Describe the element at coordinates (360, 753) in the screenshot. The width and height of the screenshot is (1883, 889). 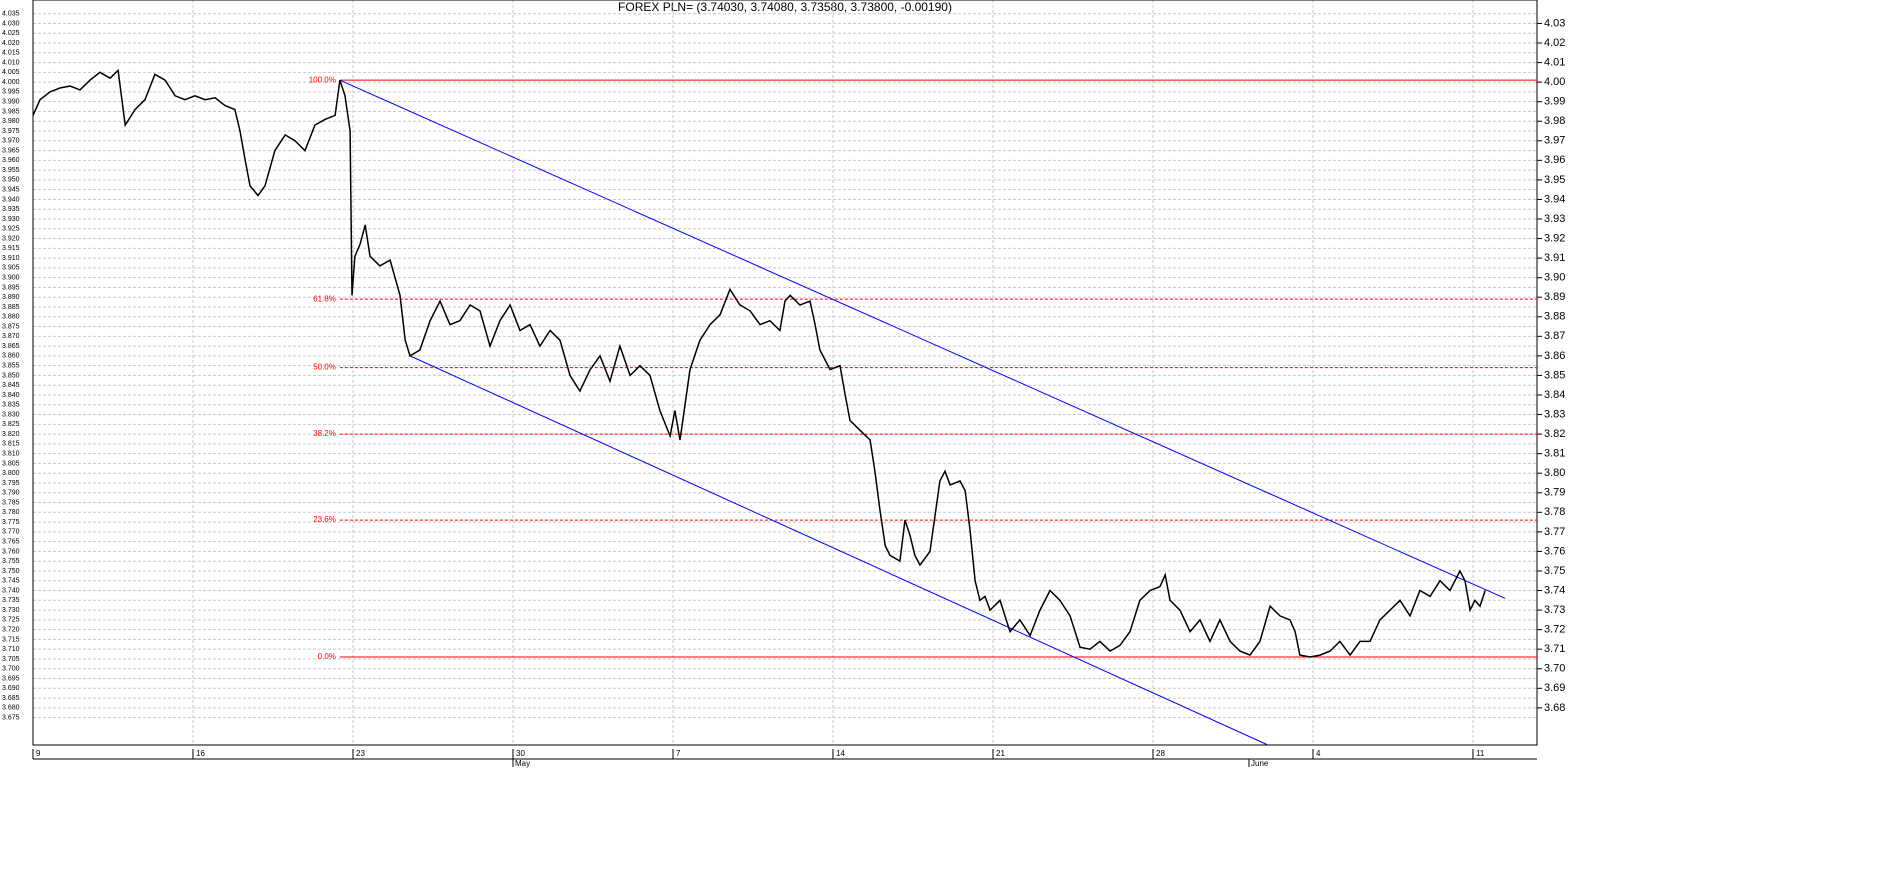
I see `x-tick-label: 23` at that location.